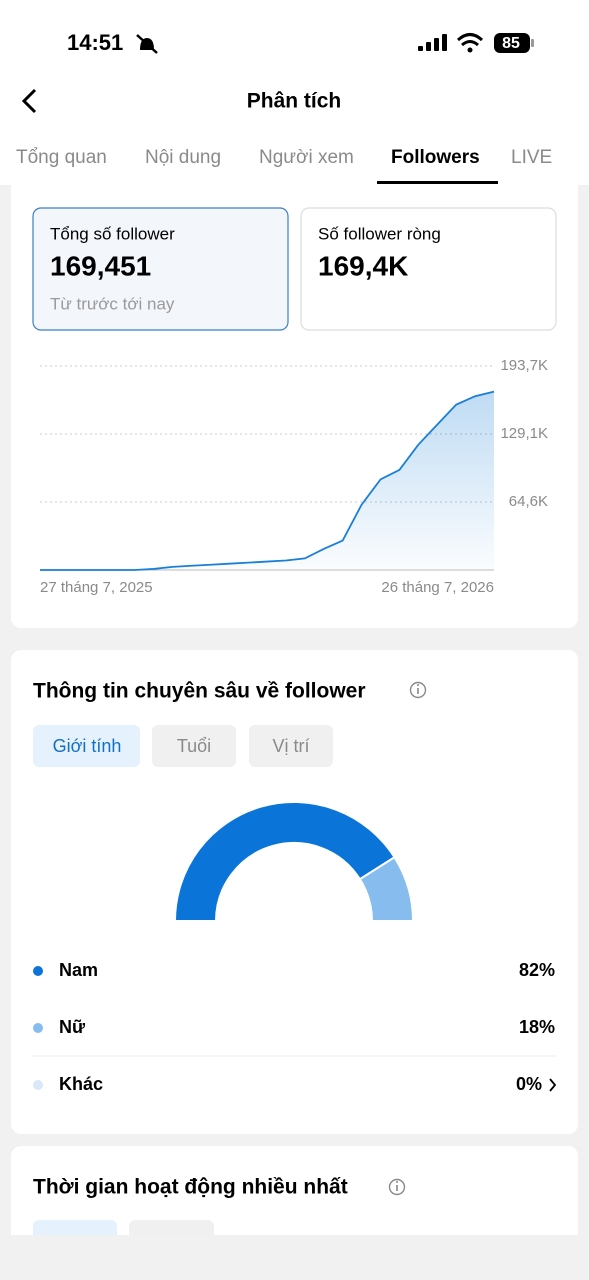 The height and width of the screenshot is (1280, 589). I want to click on battery-icon, so click(512, 43).